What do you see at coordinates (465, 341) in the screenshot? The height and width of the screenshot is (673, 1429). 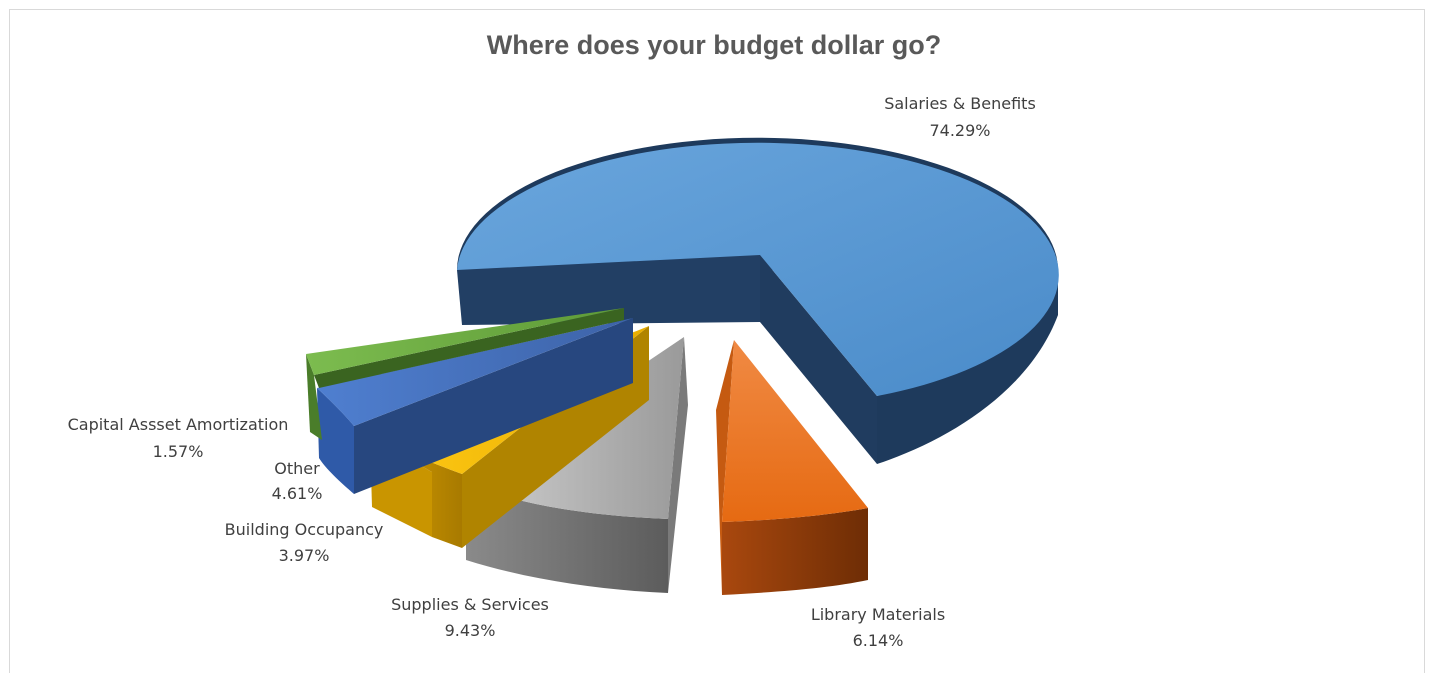 I see `slice-capital-asset-amortization-top` at bounding box center [465, 341].